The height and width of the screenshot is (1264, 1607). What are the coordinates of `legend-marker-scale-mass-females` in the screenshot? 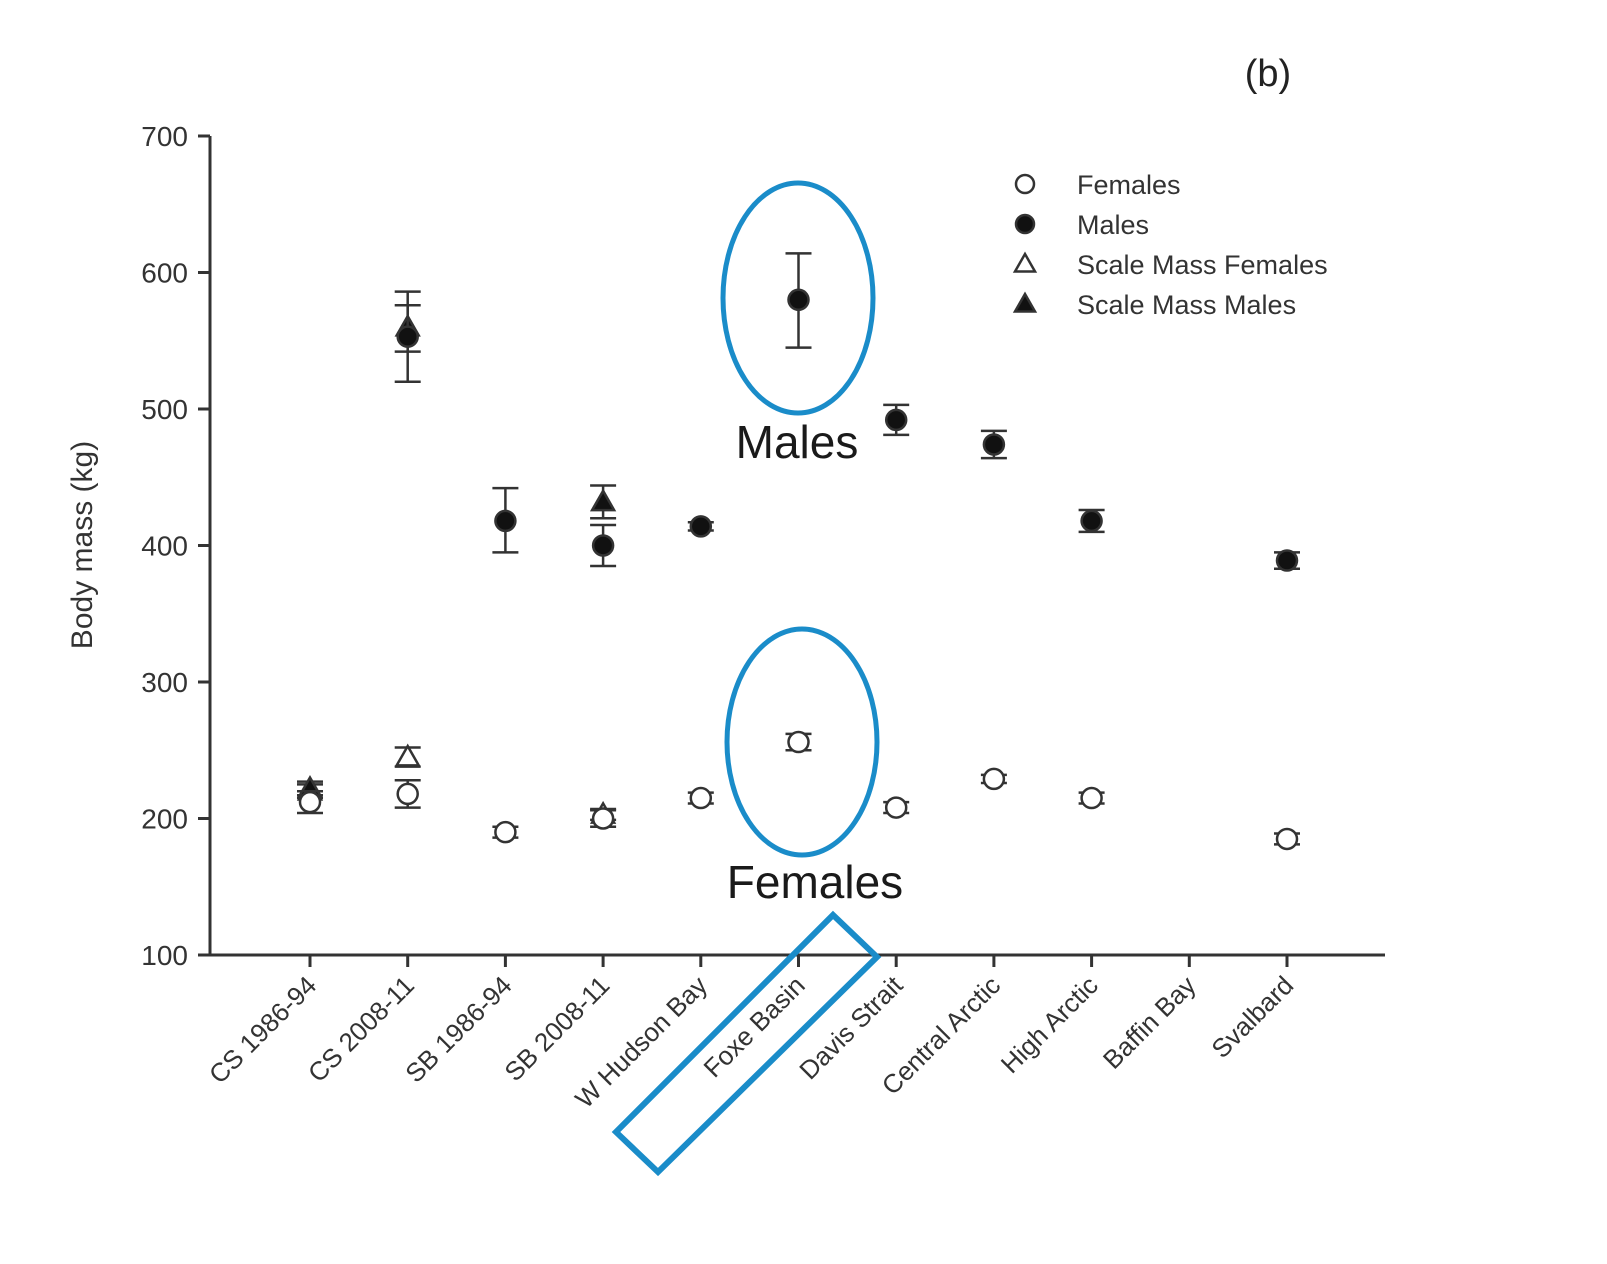 It's located at (1025, 262).